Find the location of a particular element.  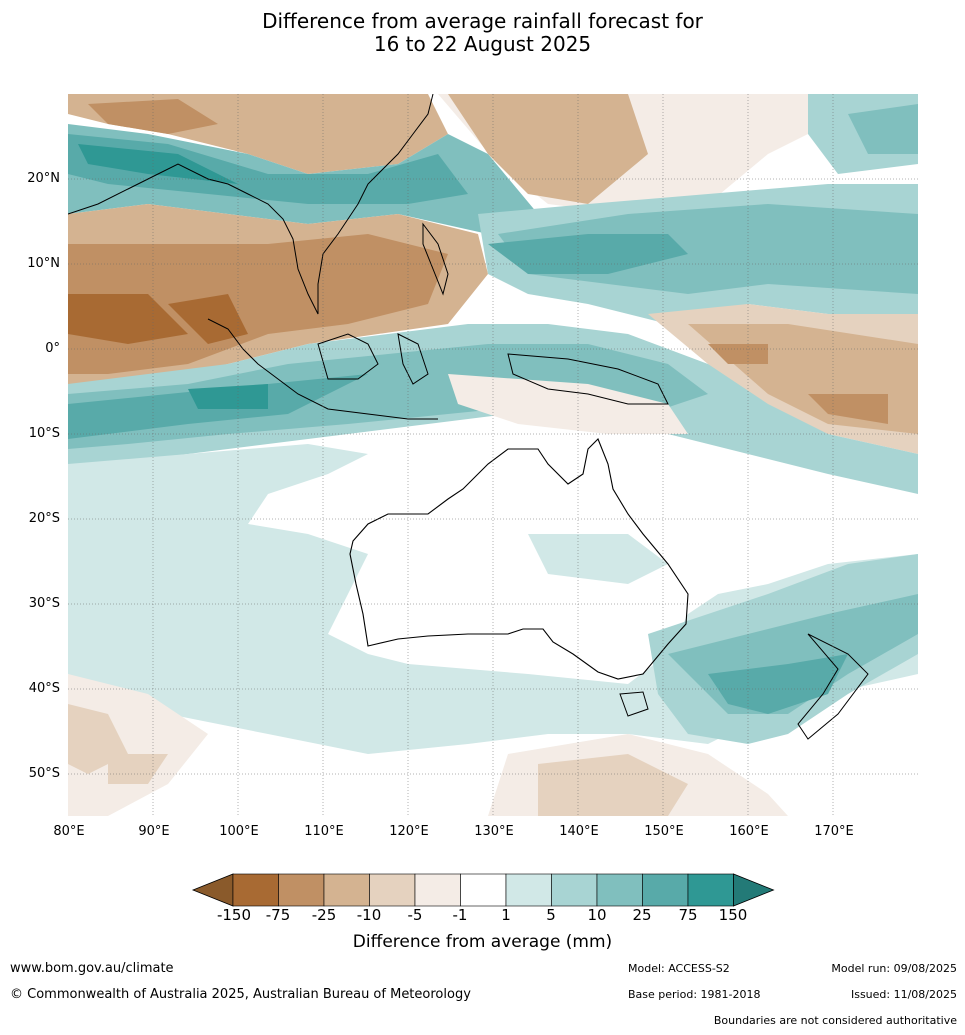

lon-tick-100e: 100°E is located at coordinates (239, 831).